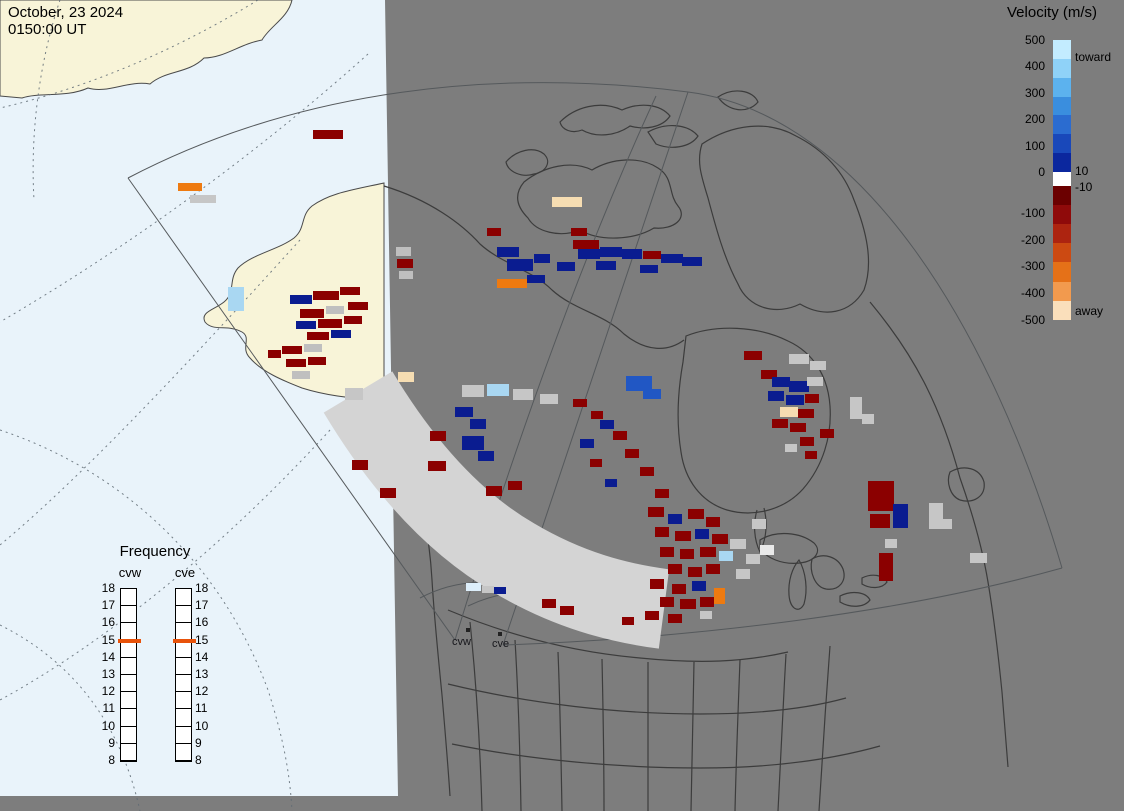 The width and height of the screenshot is (1124, 811). Describe the element at coordinates (130, 572) in the screenshot. I see `frequency-column-label-cvw: cvw` at that location.